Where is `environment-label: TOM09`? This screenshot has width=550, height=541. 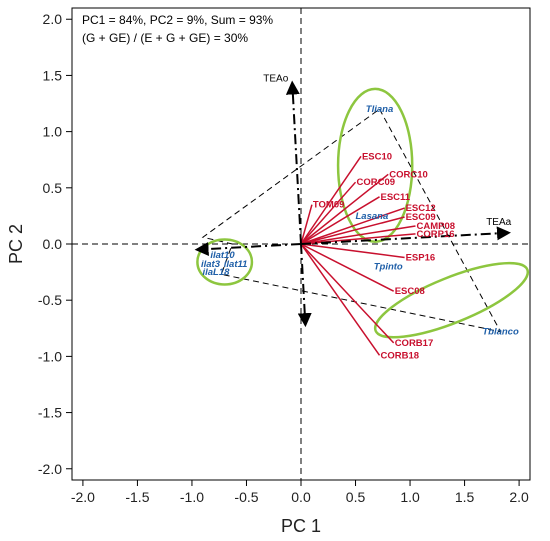 environment-label: TOM09 is located at coordinates (329, 205).